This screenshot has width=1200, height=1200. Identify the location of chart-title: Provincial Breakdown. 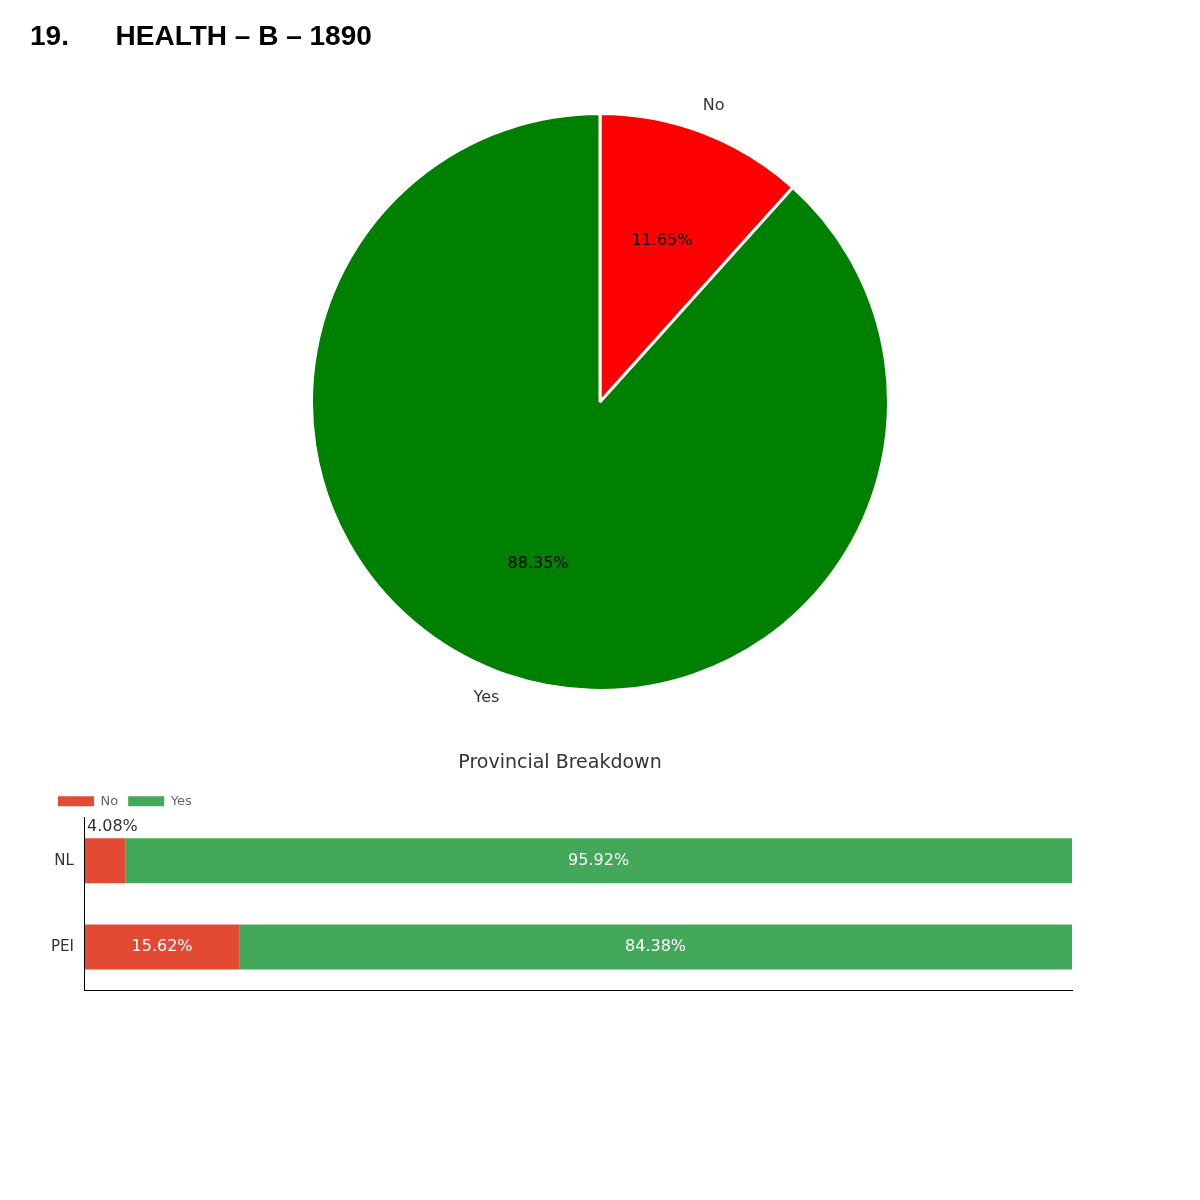
(560, 761).